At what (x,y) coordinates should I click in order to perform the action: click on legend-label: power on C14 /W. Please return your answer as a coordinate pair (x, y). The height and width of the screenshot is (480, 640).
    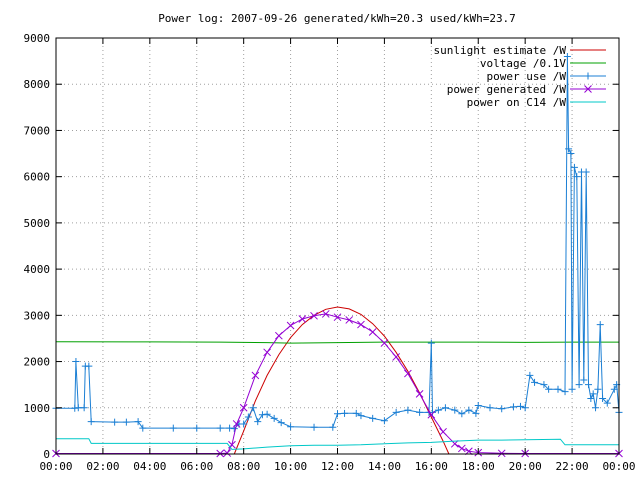
    Looking at the image, I should click on (517, 102).